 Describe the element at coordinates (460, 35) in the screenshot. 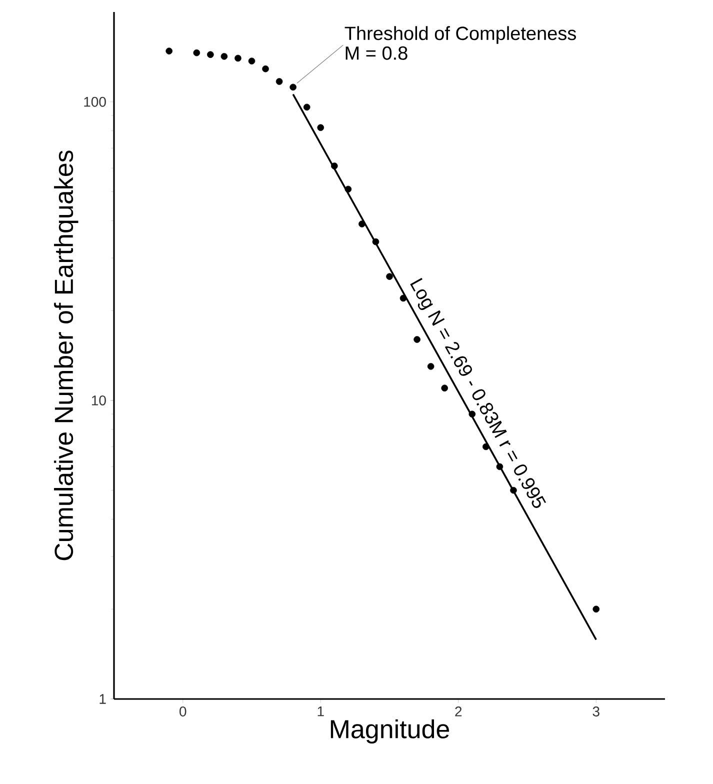

I see `annotation: Threshold of Completeness` at that location.